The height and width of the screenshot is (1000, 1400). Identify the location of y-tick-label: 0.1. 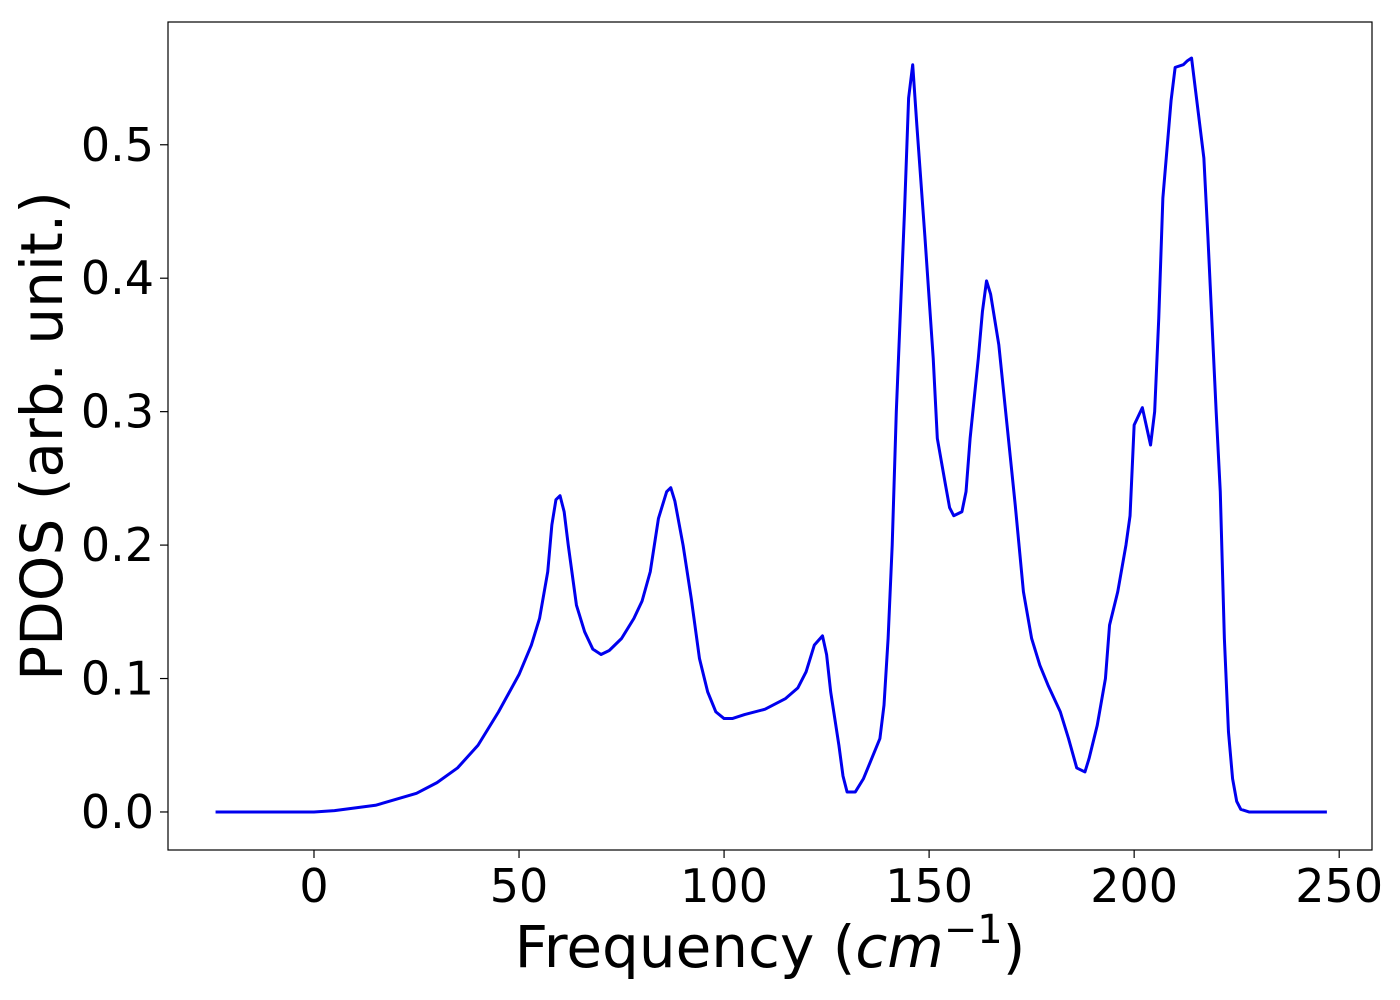
(117, 679).